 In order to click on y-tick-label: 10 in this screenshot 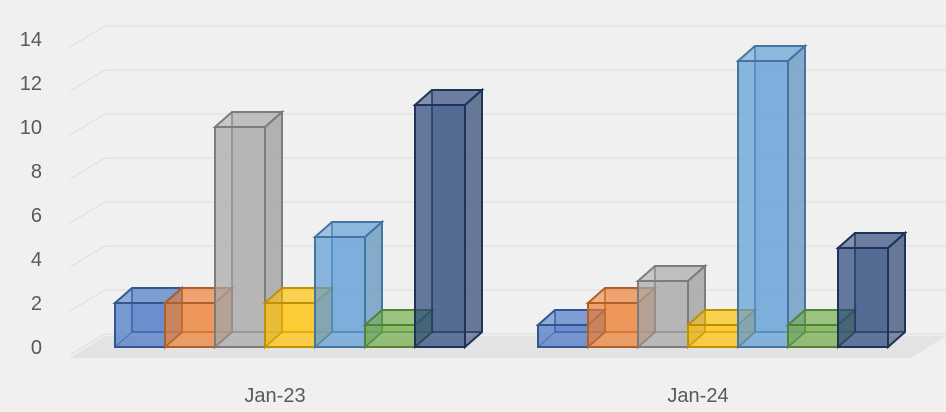, I will do `click(31, 128)`.